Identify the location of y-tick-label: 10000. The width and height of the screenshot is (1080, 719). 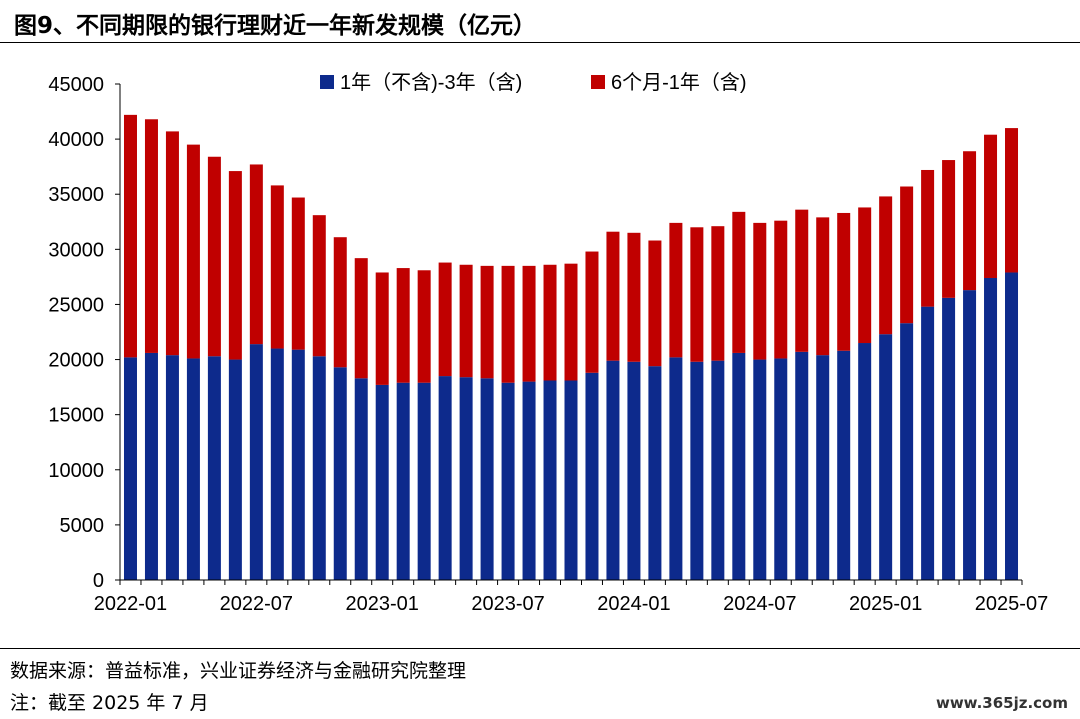
(76, 471).